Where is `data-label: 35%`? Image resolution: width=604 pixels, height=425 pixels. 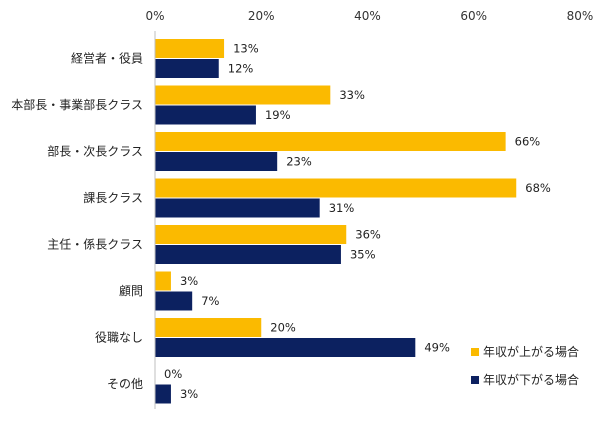 data-label: 35% is located at coordinates (363, 255).